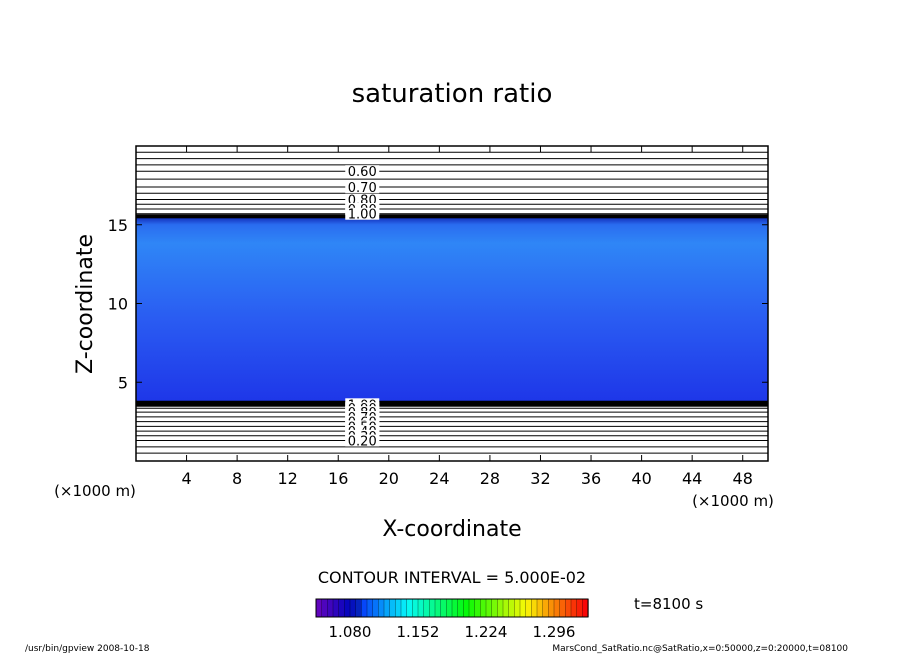 The width and height of the screenshot is (904, 654). What do you see at coordinates (490, 478) in the screenshot?
I see `x-tick-label: 28` at bounding box center [490, 478].